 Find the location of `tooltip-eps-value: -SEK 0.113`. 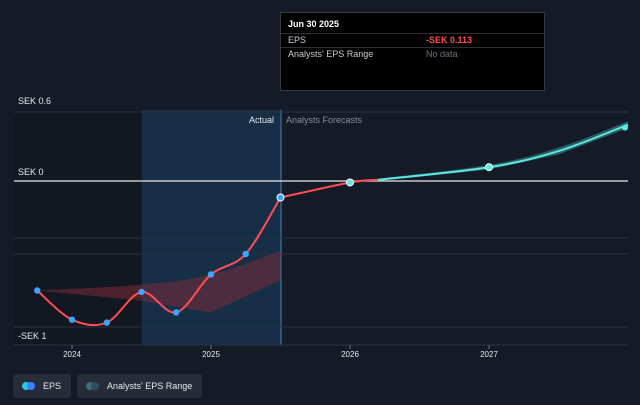

tooltip-eps-value: -SEK 0.113 is located at coordinates (449, 40).